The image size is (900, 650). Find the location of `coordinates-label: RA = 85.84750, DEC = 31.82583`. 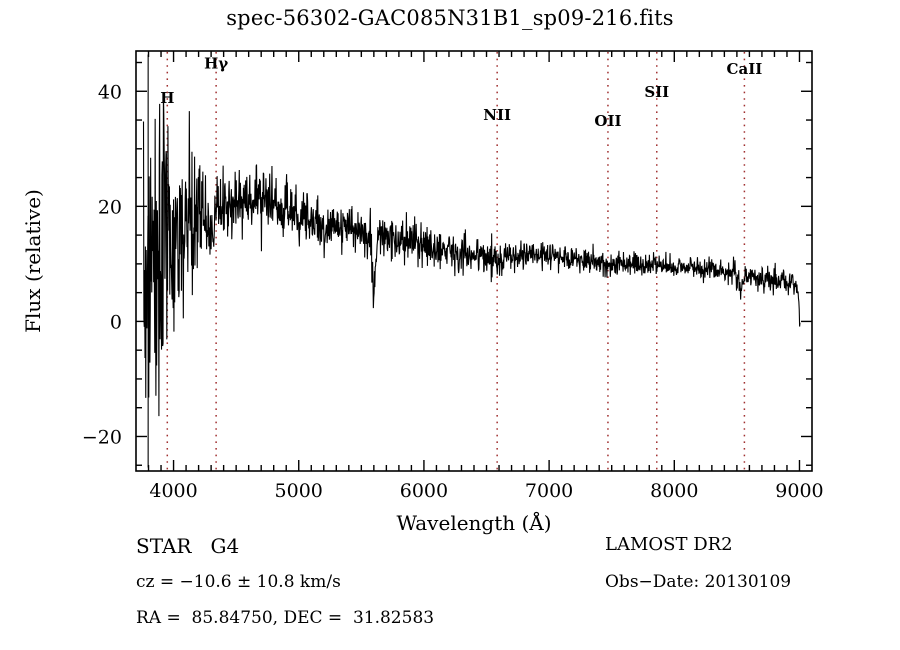

coordinates-label: RA = 85.84750, DEC = 31.82583 is located at coordinates (285, 618).